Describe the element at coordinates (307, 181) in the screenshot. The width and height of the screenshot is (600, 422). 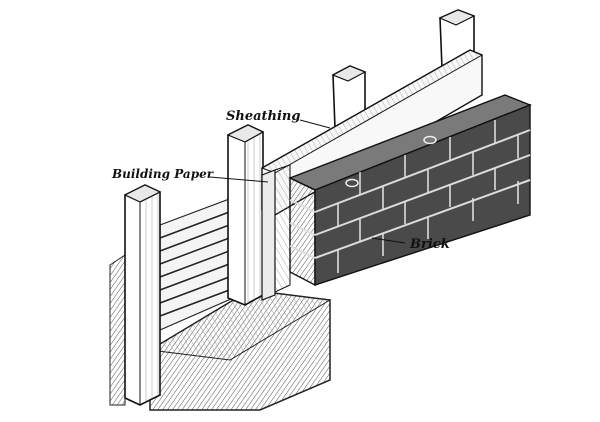
I see `leader-lines` at that location.